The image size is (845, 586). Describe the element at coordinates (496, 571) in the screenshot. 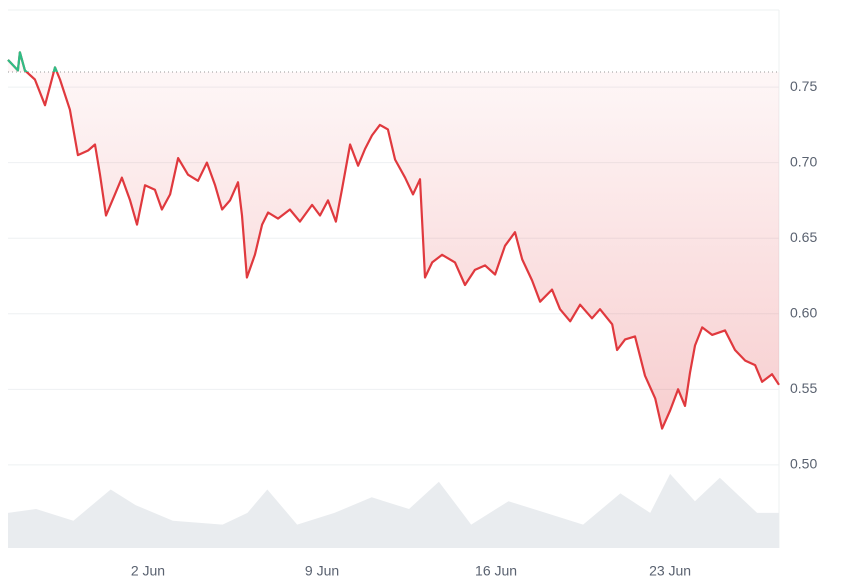

I see `x-tick-label: 16 Jun` at that location.